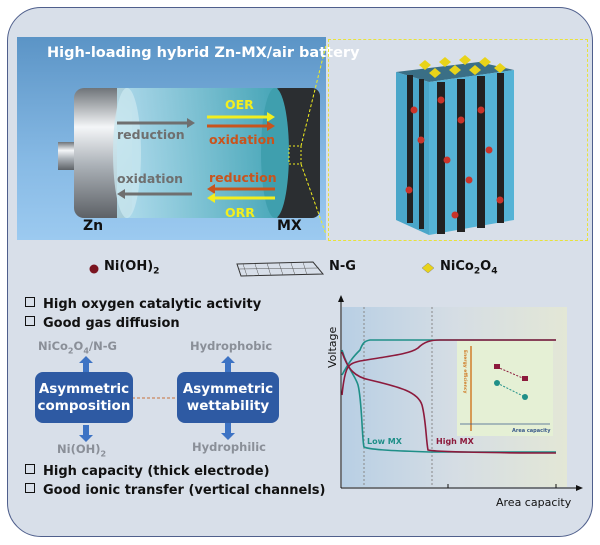 This screenshot has height=545, width=600. I want to click on bullet-item: Good ionic transfer (vertical channels), so click(175, 490).